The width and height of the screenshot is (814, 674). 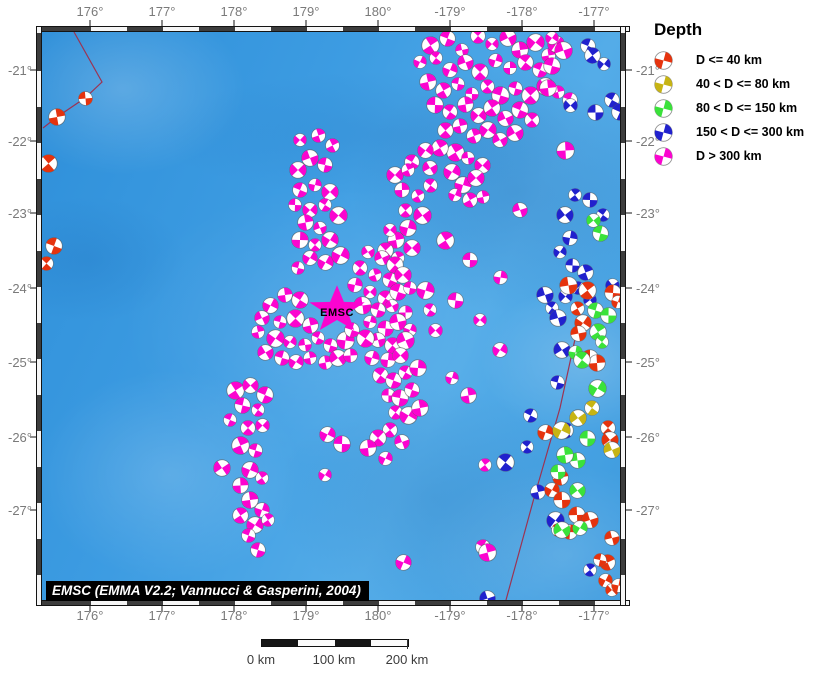 I want to click on legend-beachball-d300, so click(x=663, y=132).